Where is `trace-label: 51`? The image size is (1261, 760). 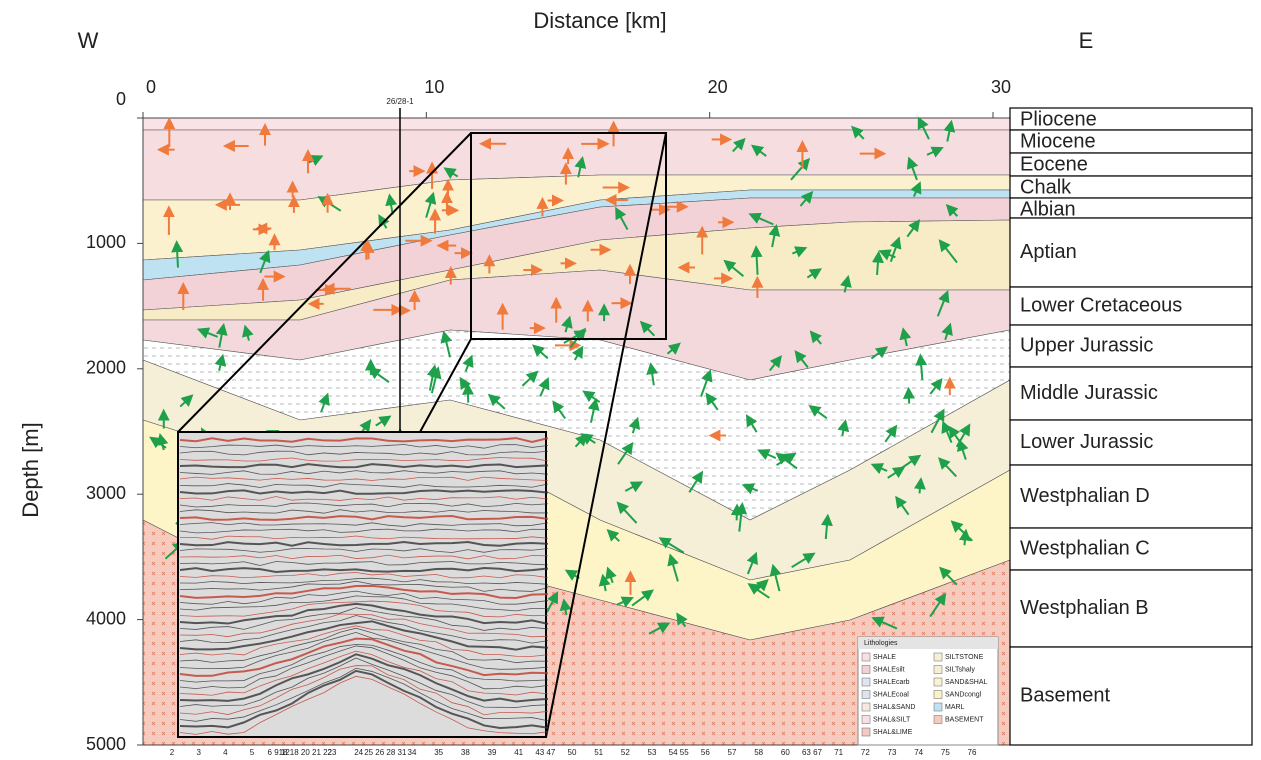
trace-label: 51 is located at coordinates (598, 752).